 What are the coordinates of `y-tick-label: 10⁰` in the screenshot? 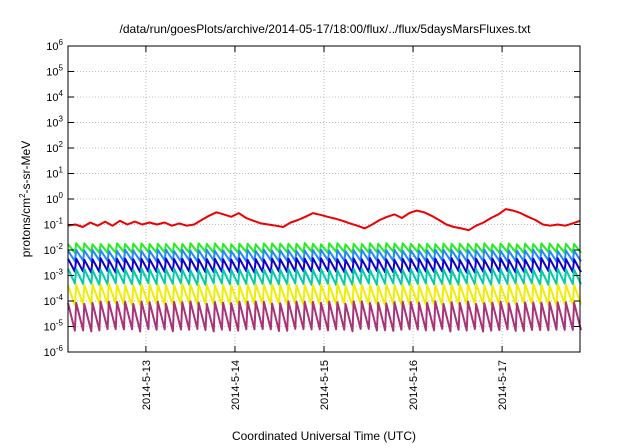 It's located at (54, 198).